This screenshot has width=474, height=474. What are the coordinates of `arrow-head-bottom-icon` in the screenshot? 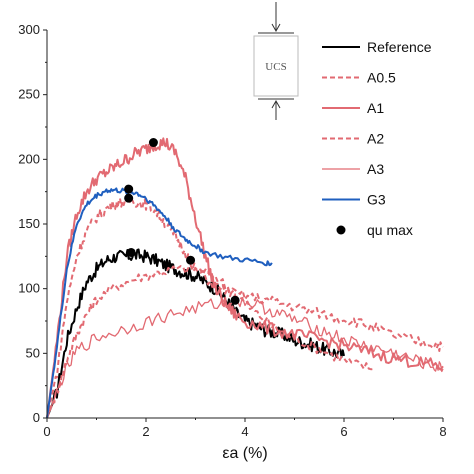 It's located at (276, 104).